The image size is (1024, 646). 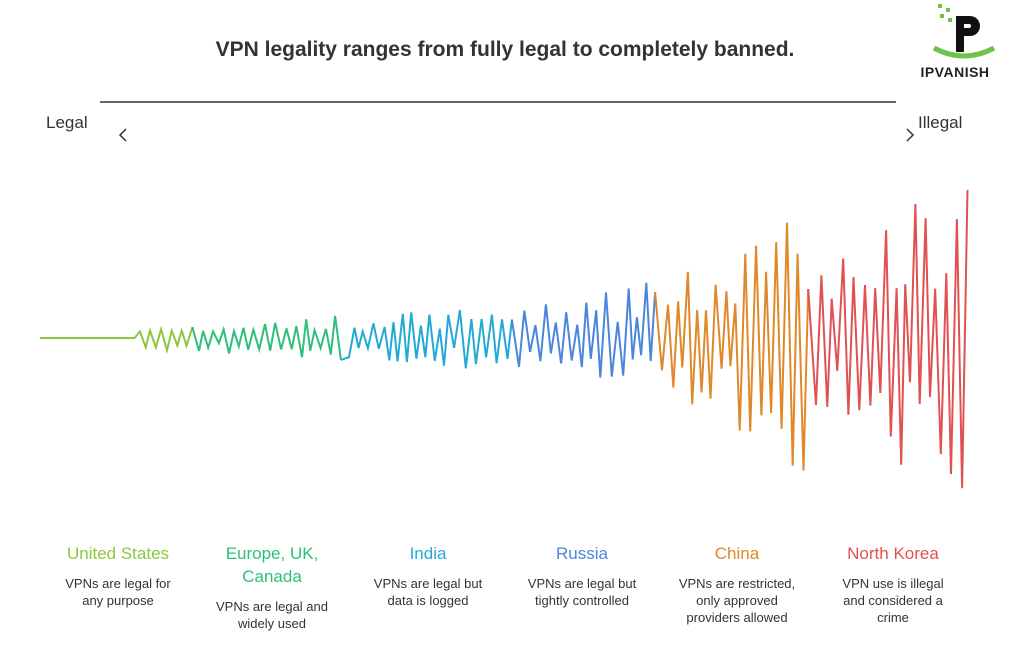 I want to click on region-description: VPNs are legal for any purpose, so click(x=118, y=592).